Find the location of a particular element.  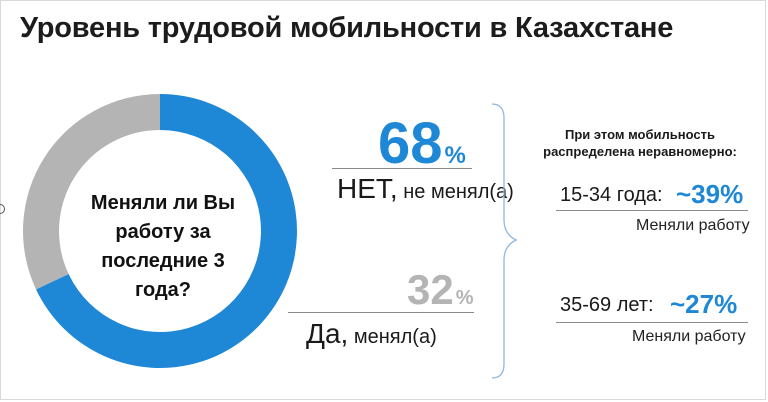

yes-percentage-sign: % is located at coordinates (464, 298).